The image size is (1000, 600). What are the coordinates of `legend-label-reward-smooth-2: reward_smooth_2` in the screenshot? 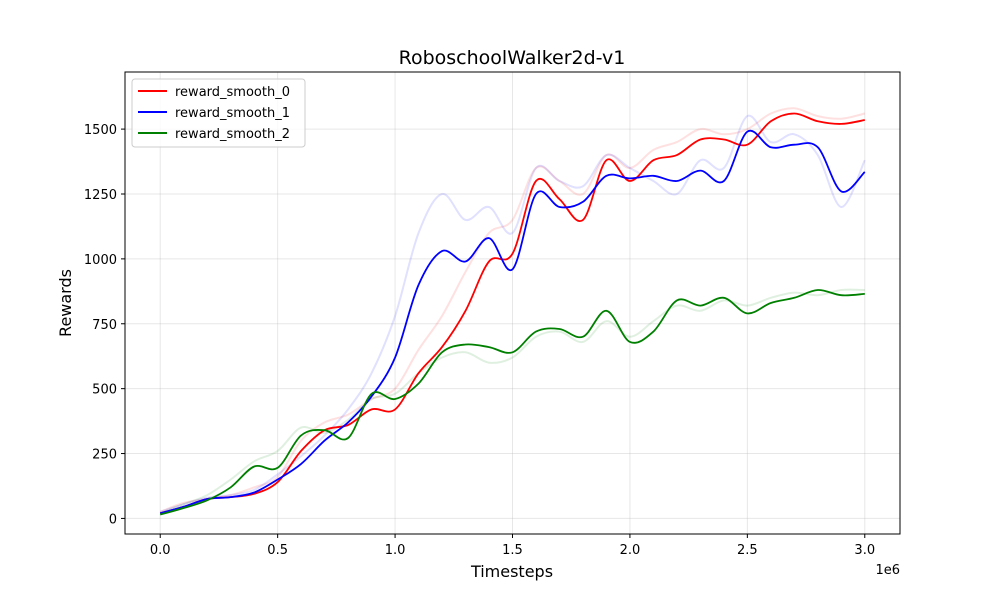 It's located at (232, 134).